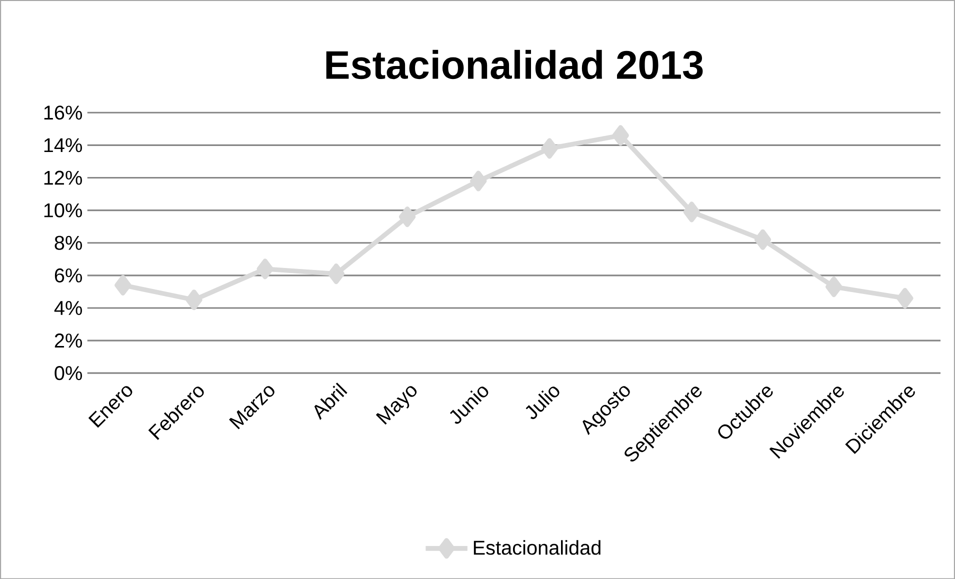  What do you see at coordinates (537, 547) in the screenshot?
I see `legend-label: Estacionalidad` at bounding box center [537, 547].